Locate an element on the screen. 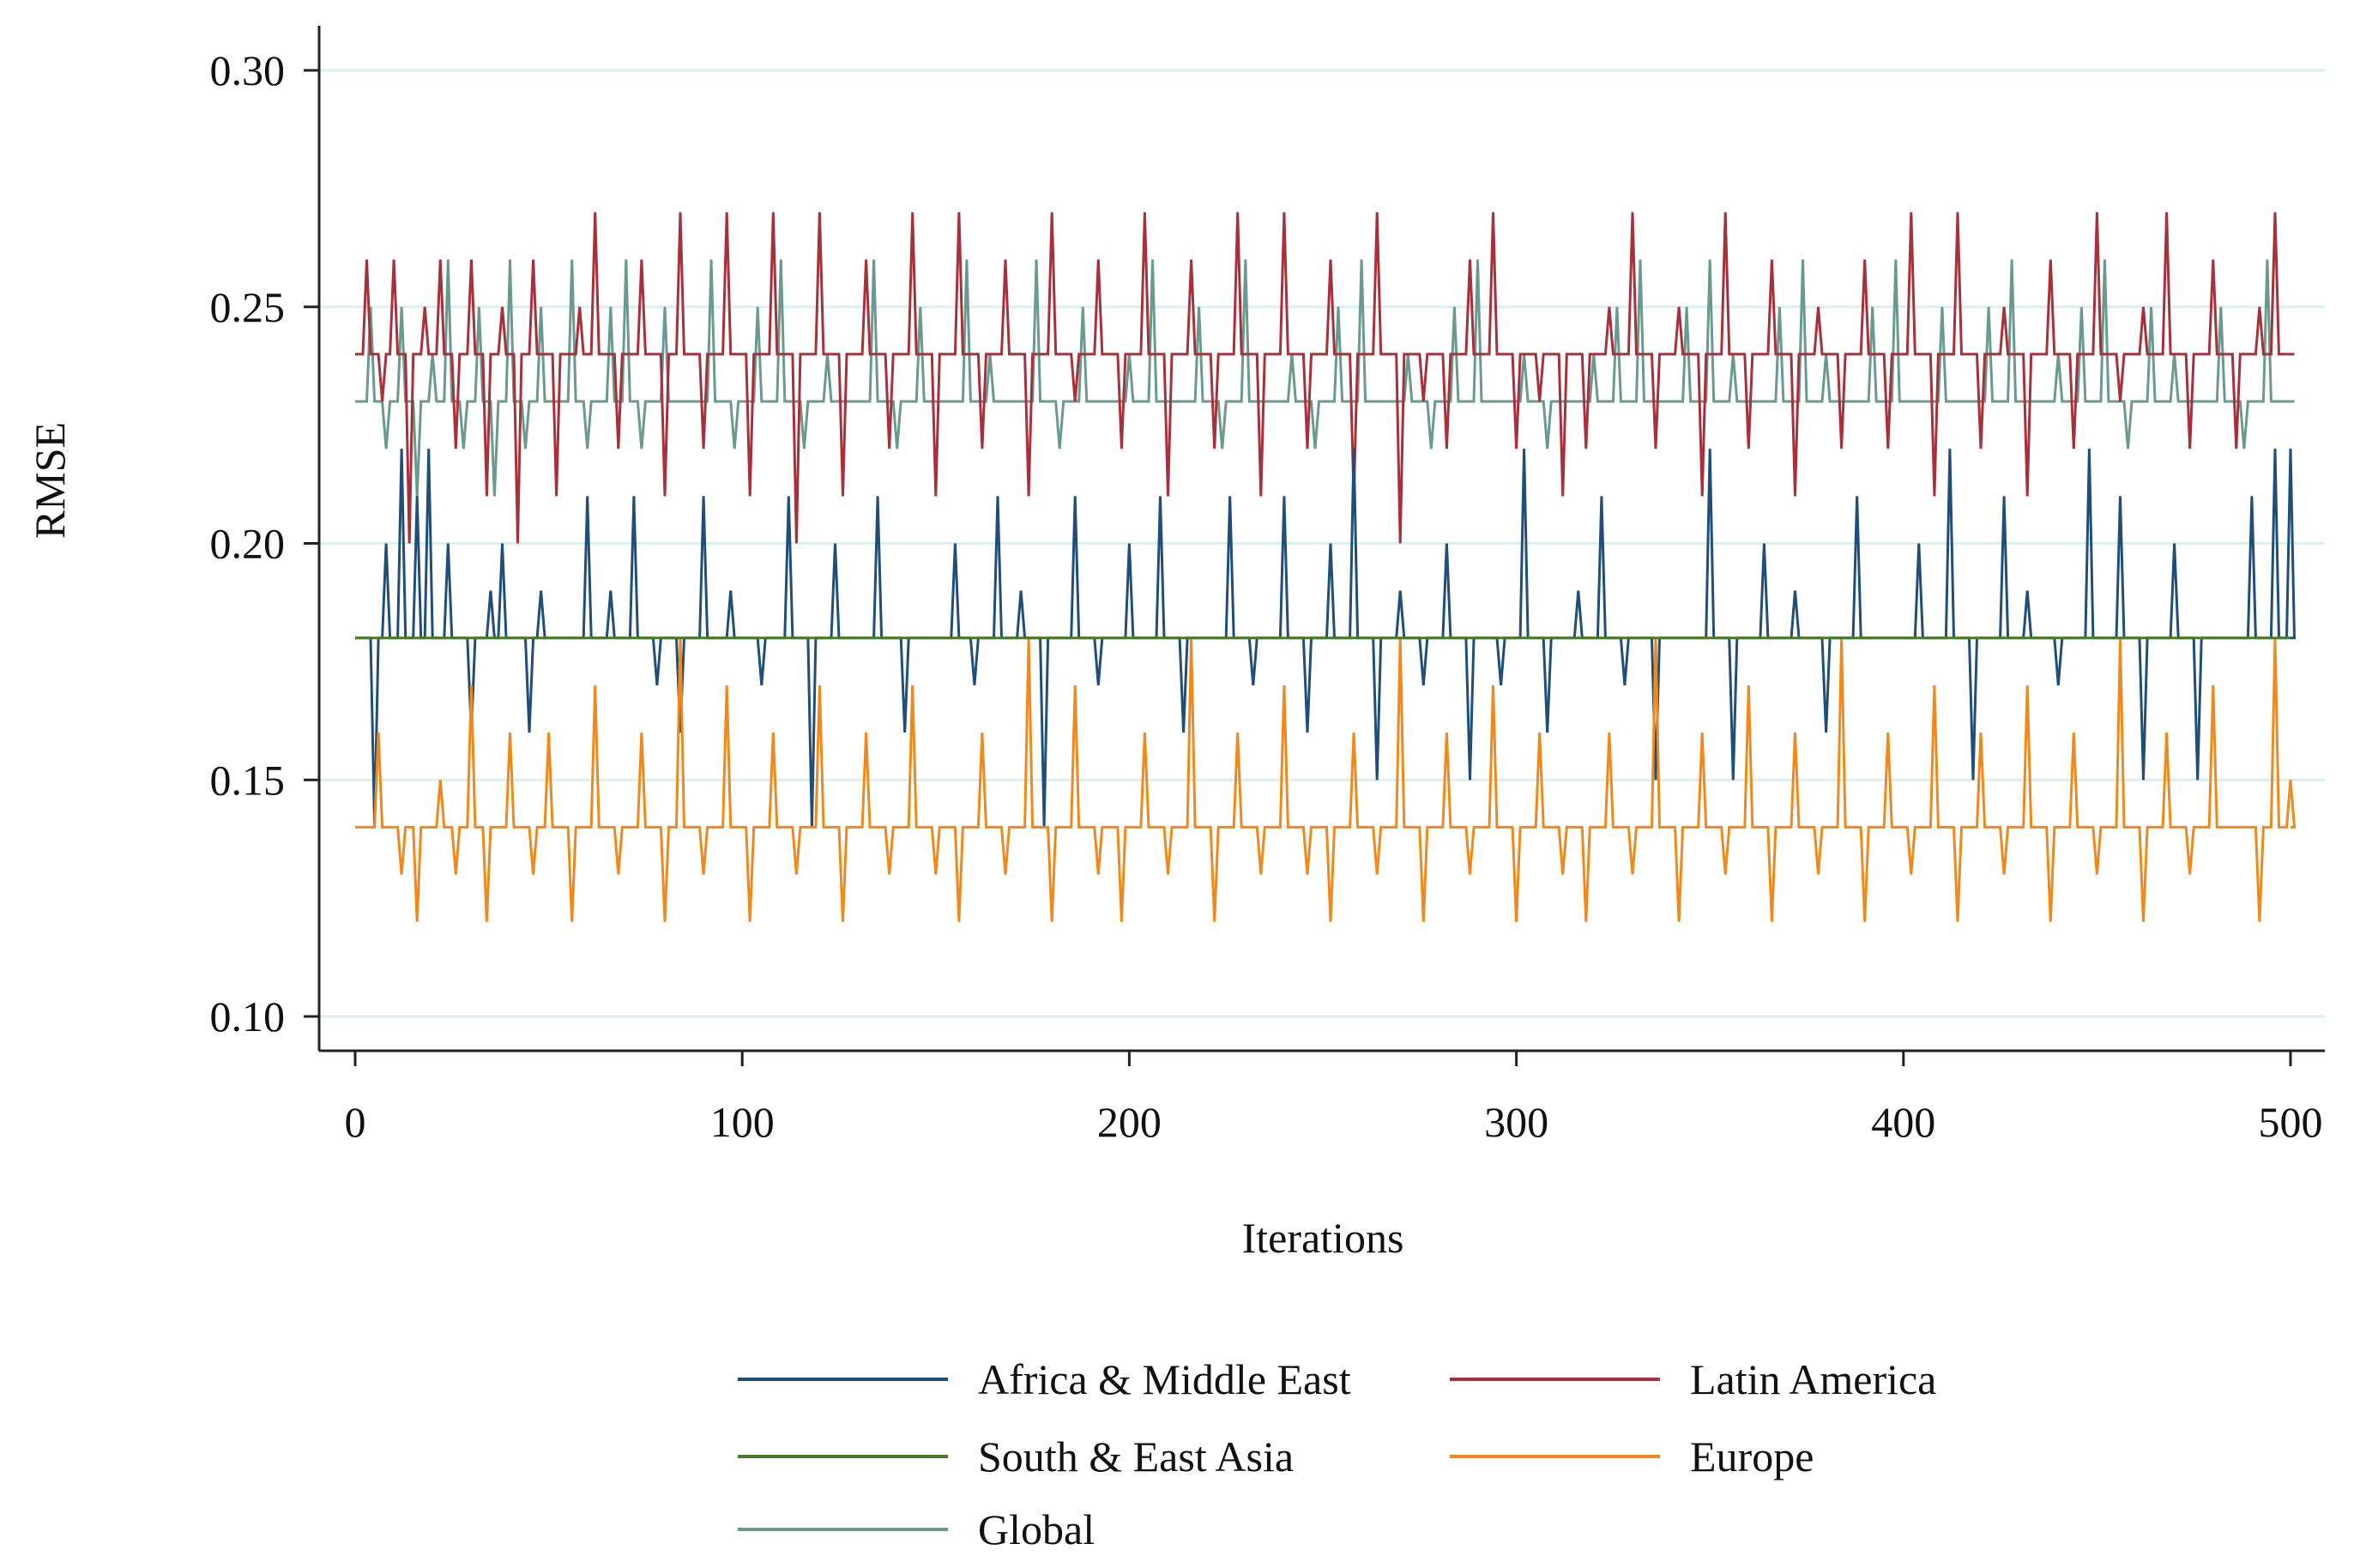 The width and height of the screenshot is (2366, 1568). y-tick-label-2: 0.20 is located at coordinates (248, 544).